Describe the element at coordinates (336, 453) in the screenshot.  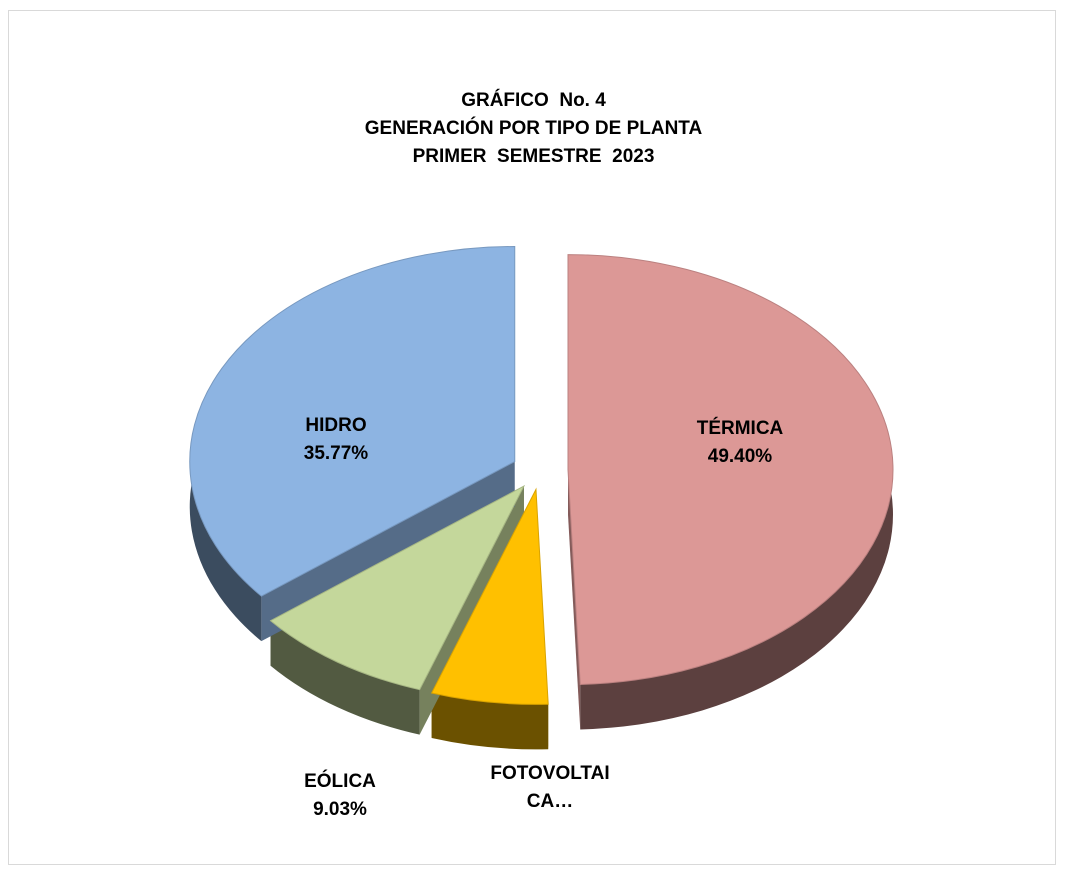
I see `slice-value: 35.77%` at that location.